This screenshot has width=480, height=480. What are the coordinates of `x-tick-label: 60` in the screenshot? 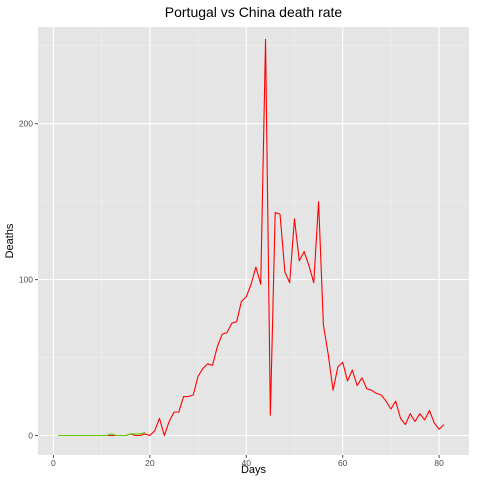 It's located at (343, 463).